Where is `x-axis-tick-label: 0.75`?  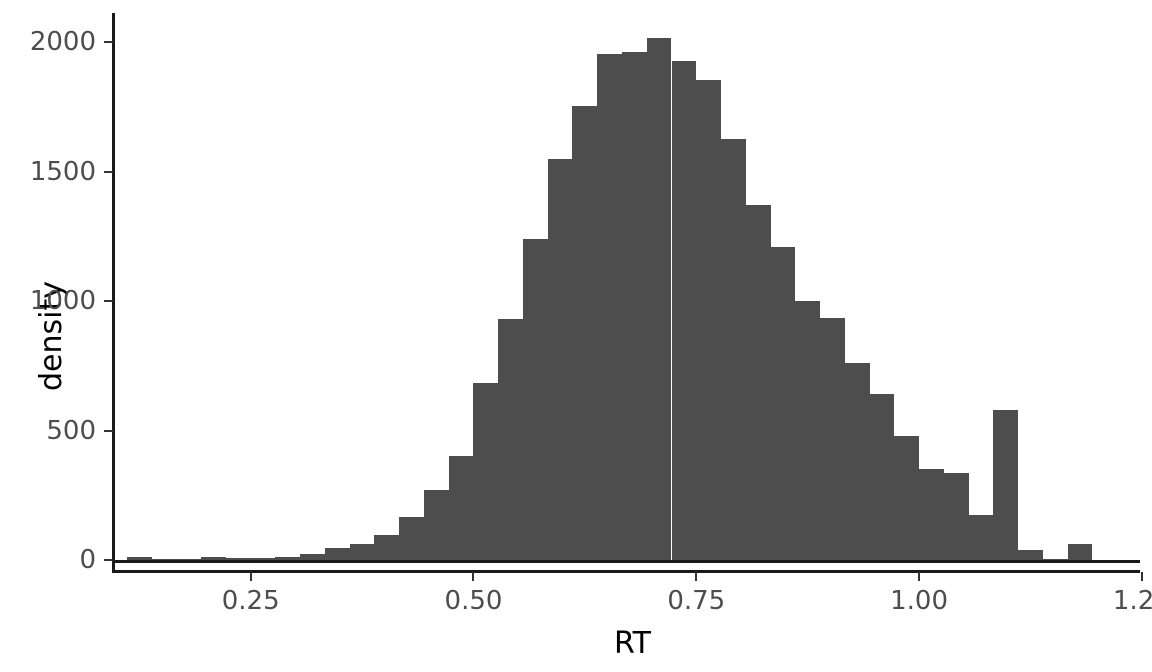
x-axis-tick-label: 0.75 is located at coordinates (696, 601).